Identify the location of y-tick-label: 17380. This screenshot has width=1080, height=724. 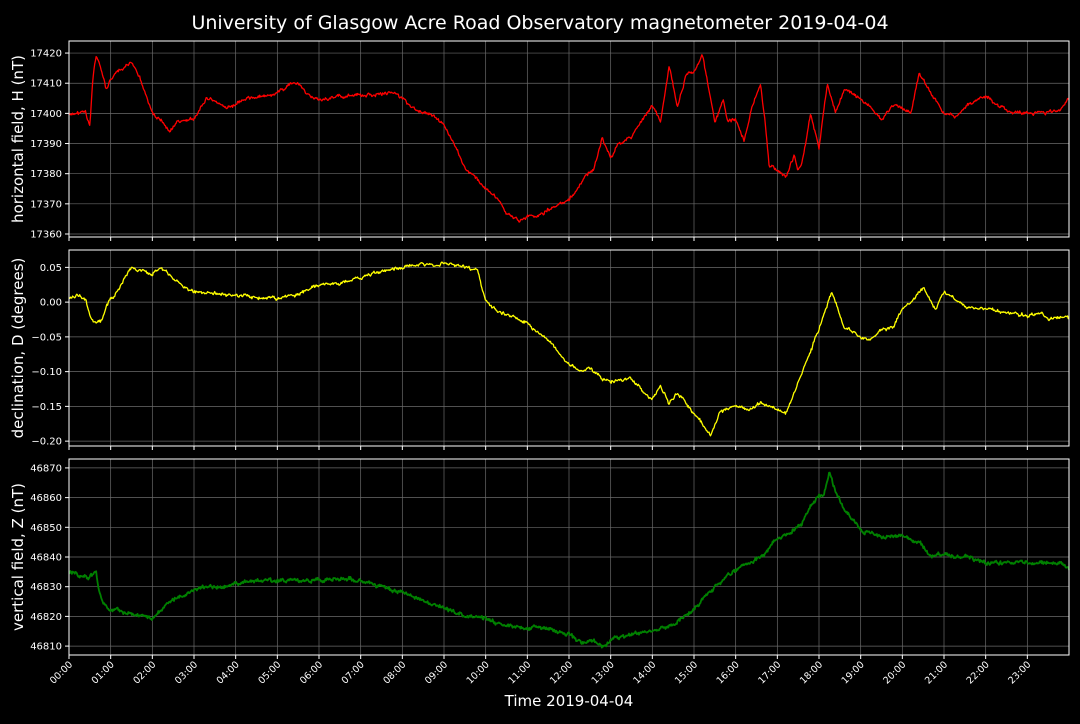
(46, 174).